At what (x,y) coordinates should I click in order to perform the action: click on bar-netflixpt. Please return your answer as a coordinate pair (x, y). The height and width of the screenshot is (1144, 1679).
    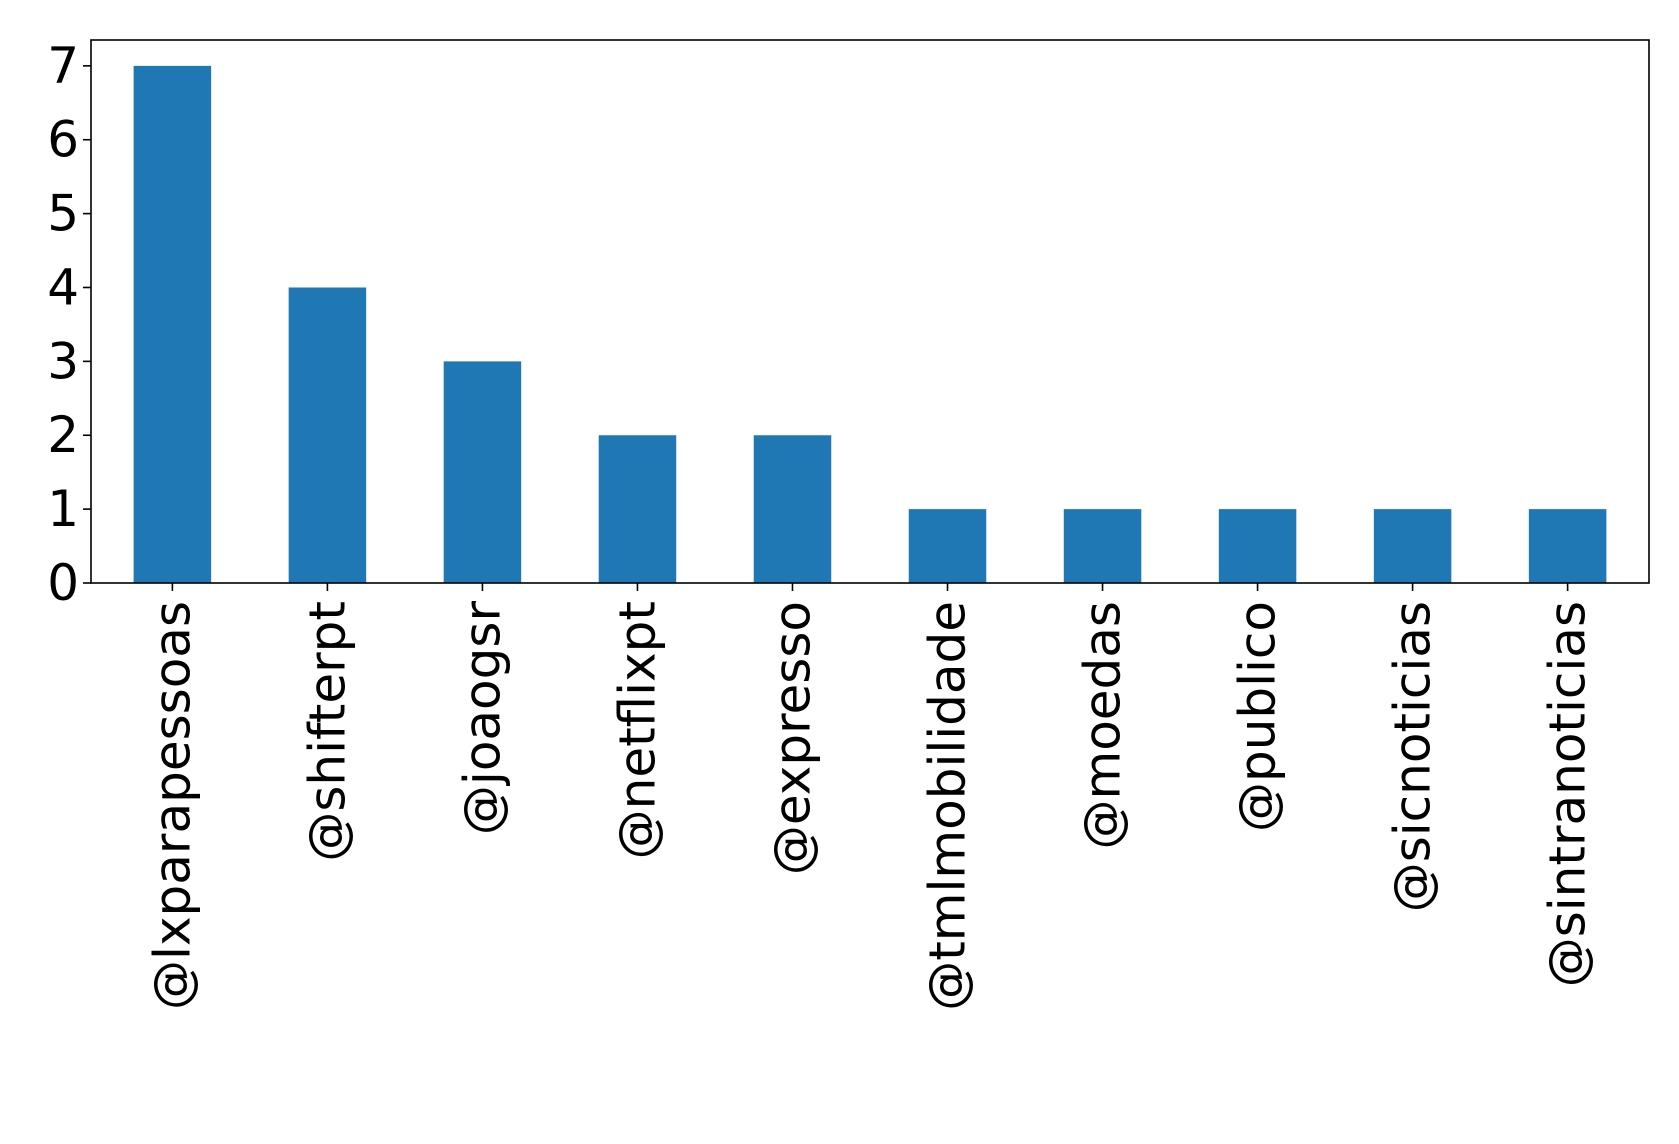
    Looking at the image, I should click on (637, 509).